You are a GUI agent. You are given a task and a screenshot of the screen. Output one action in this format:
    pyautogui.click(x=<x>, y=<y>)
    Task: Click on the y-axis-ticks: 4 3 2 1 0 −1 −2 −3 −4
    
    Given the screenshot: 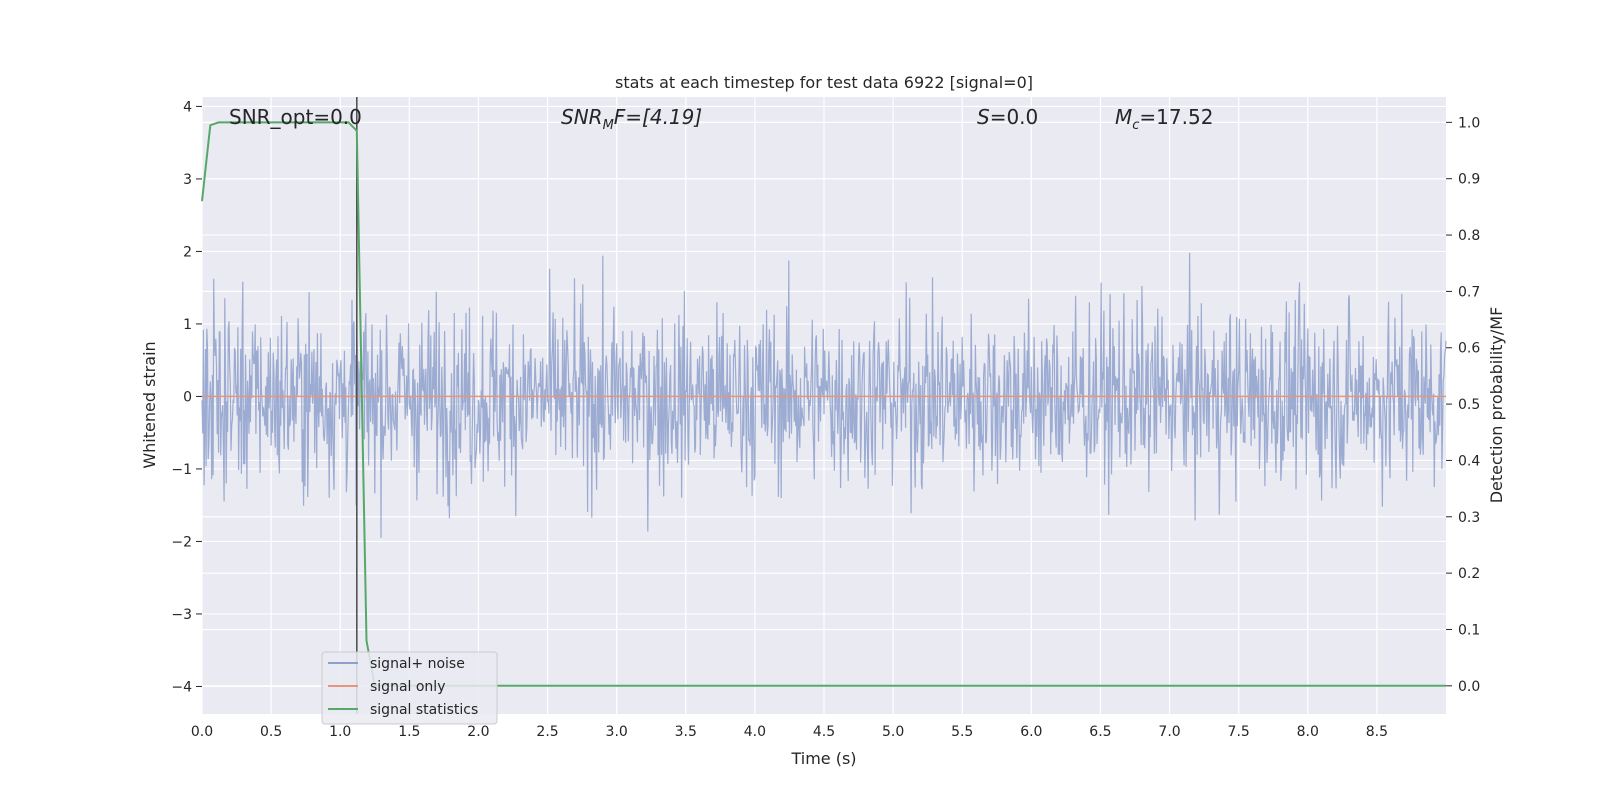 What is the action you would take?
    pyautogui.click(x=186, y=397)
    